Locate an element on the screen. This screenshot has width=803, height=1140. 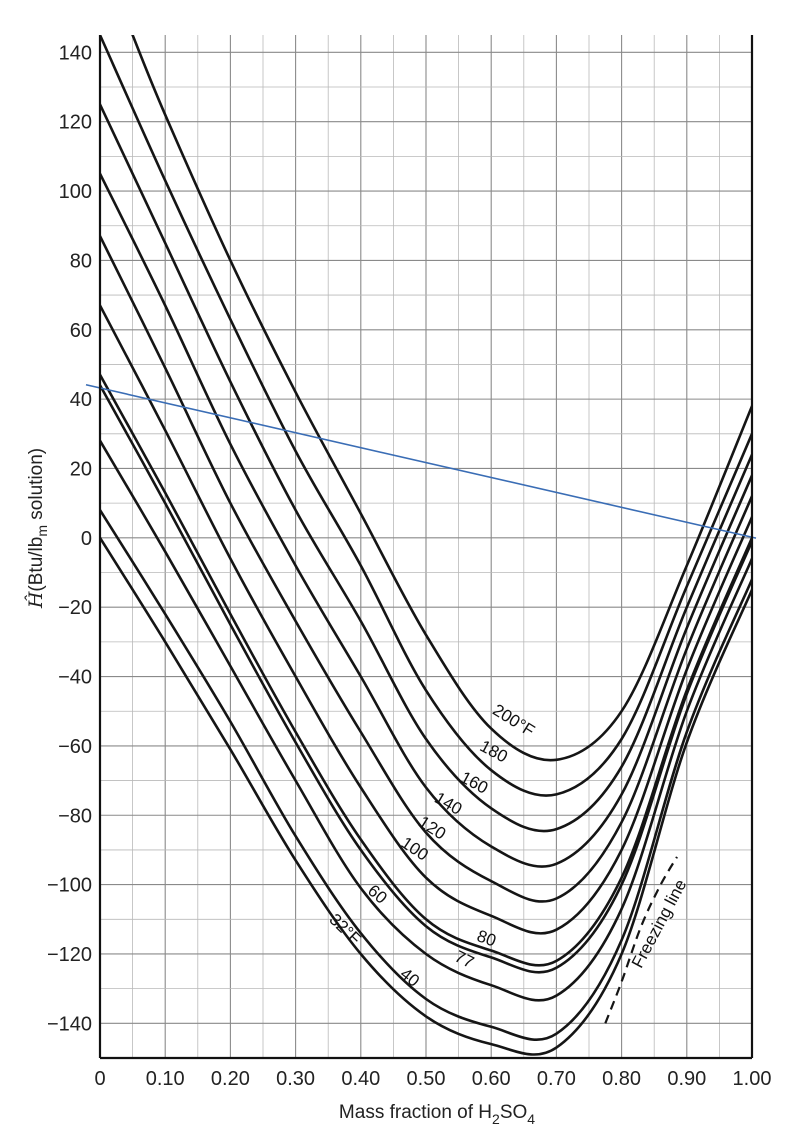
y-tick-label: 40 is located at coordinates (81, 400).